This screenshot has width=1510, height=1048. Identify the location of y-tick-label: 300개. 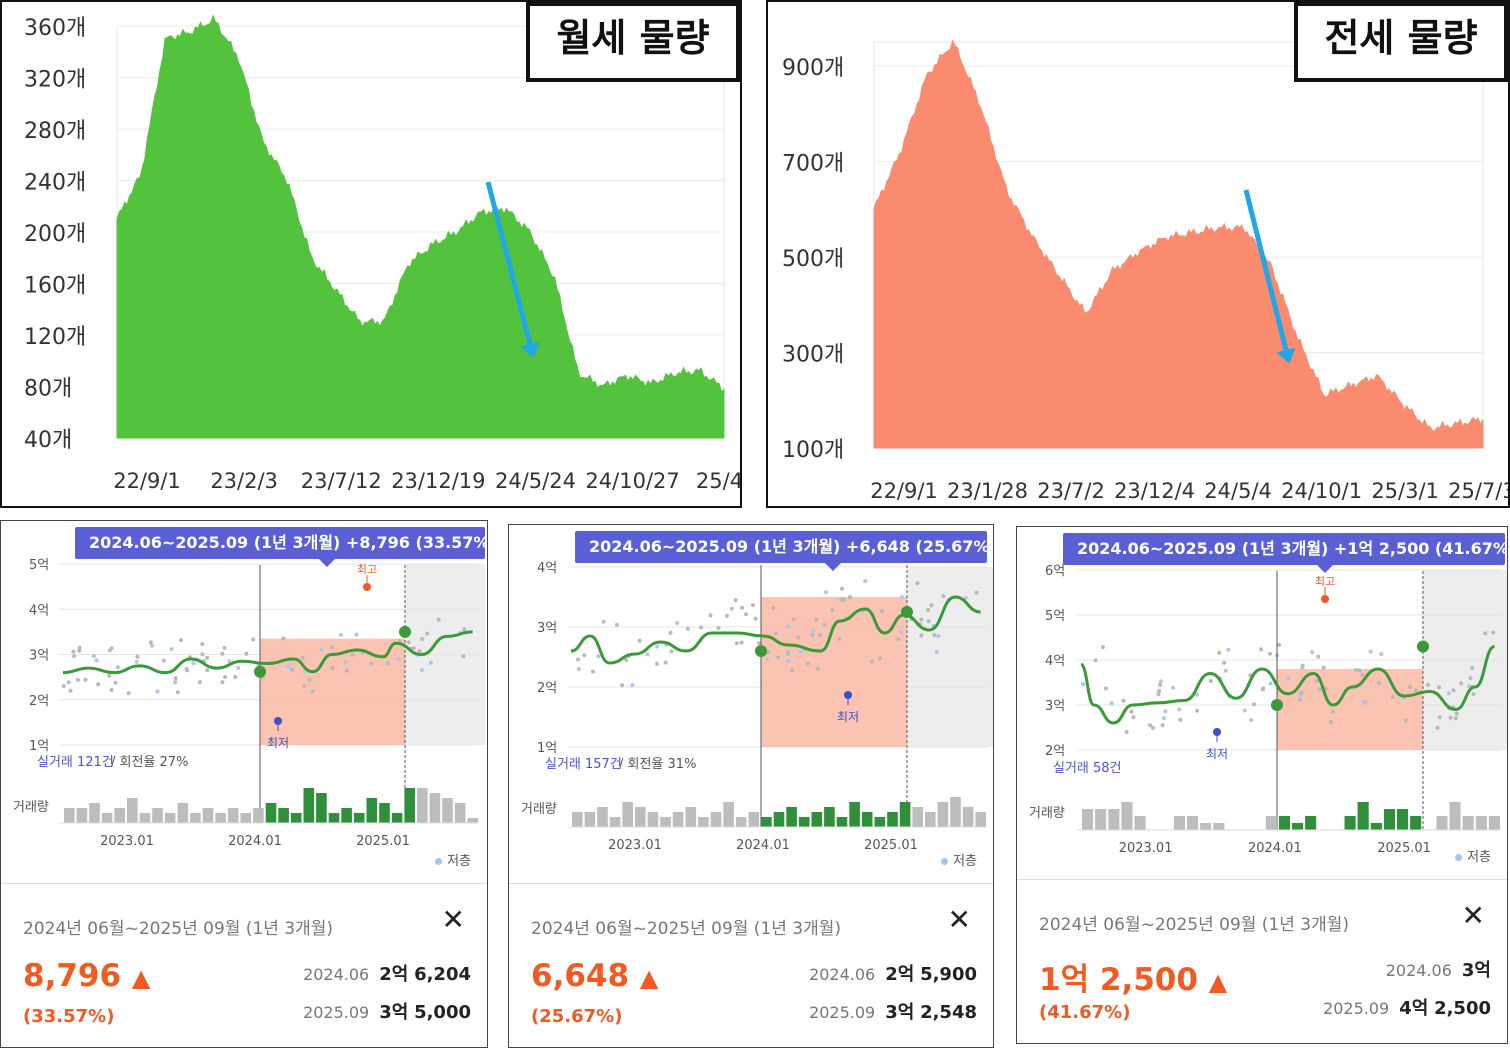
(813, 354).